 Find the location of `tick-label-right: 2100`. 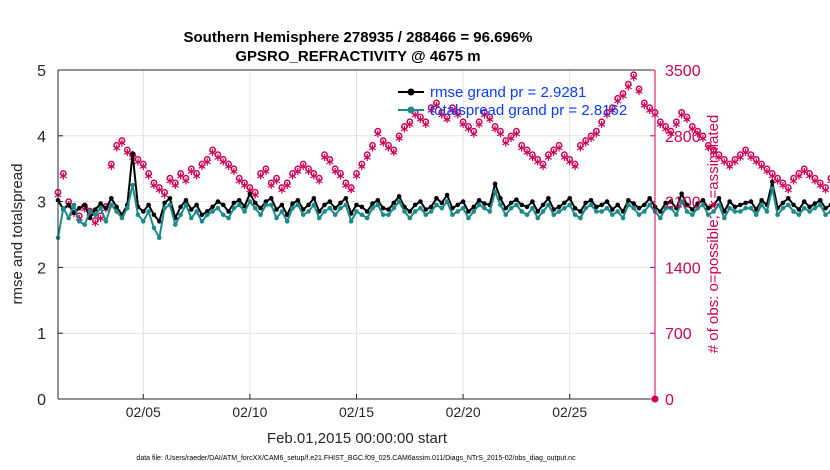

tick-label-right: 2100 is located at coordinates (683, 203).